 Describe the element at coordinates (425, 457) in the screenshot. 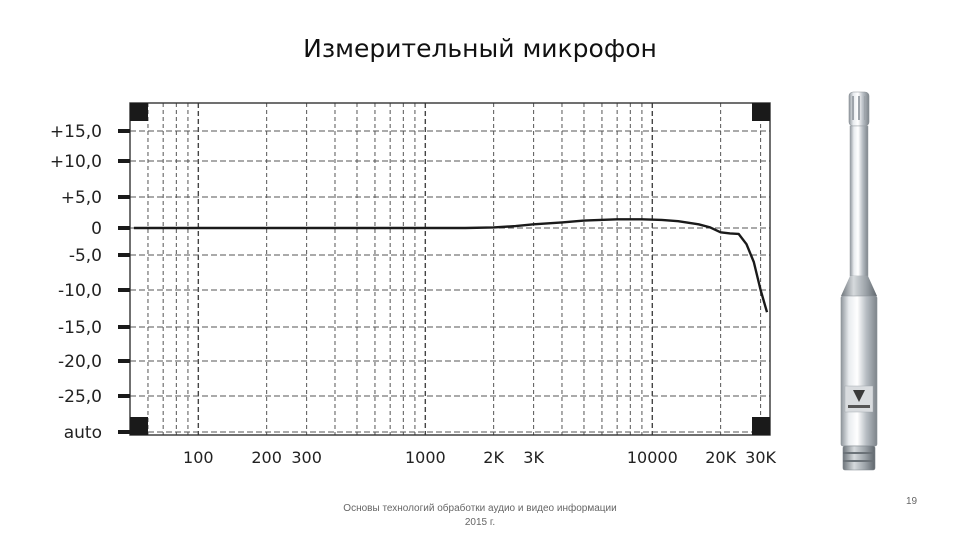

I see `x-tick-label: 1000` at that location.